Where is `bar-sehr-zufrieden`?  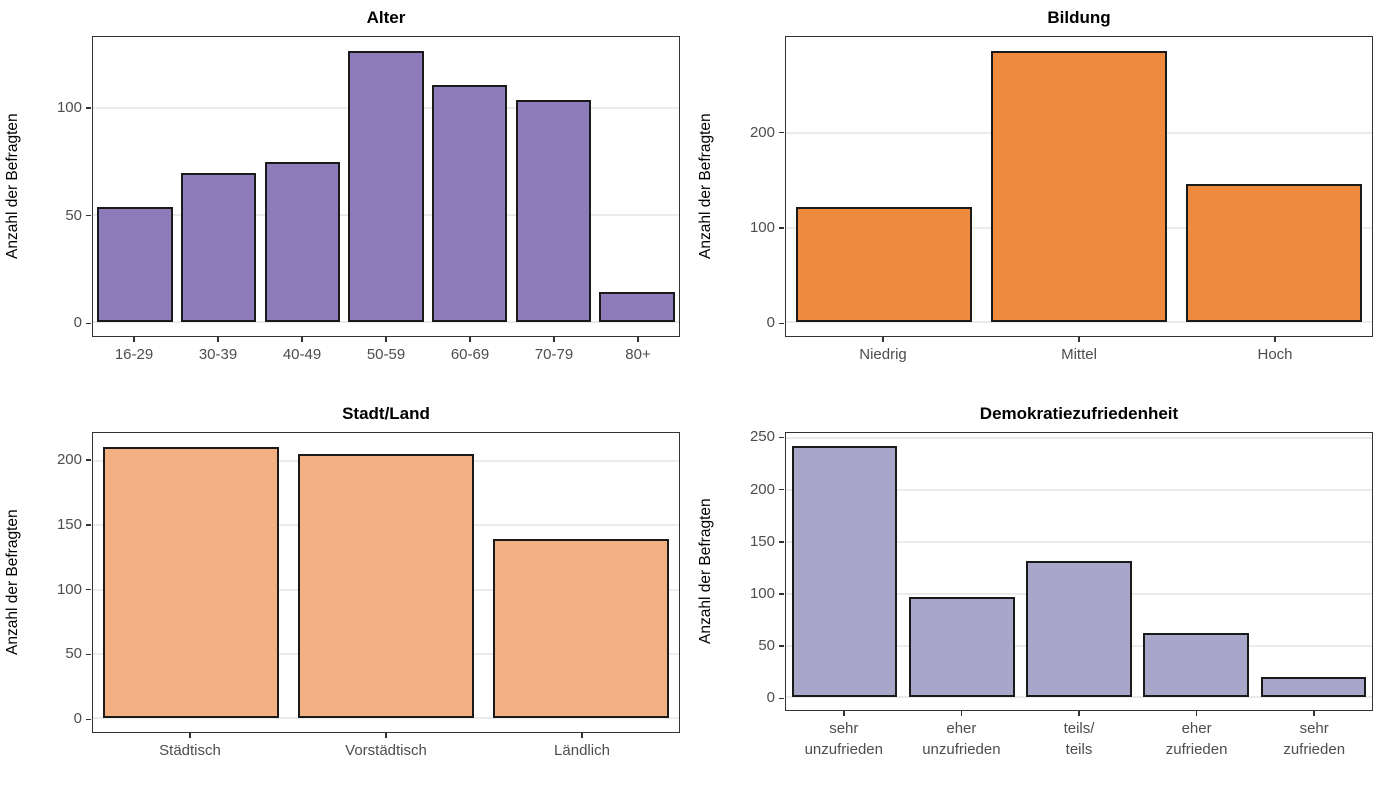 bar-sehr-zufrieden is located at coordinates (1313, 687).